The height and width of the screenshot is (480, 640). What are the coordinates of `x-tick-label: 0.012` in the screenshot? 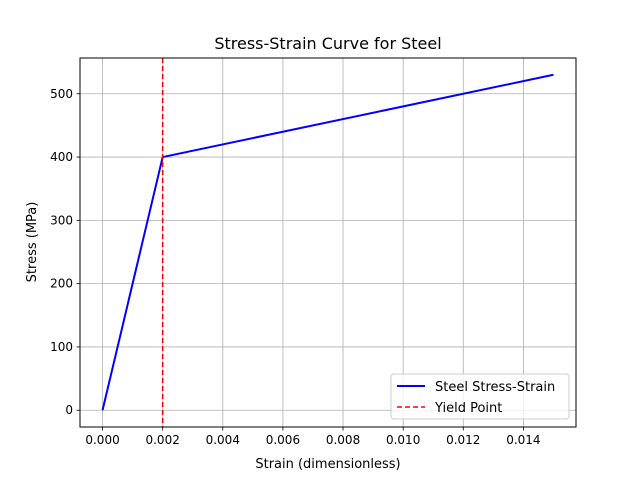 It's located at (463, 440).